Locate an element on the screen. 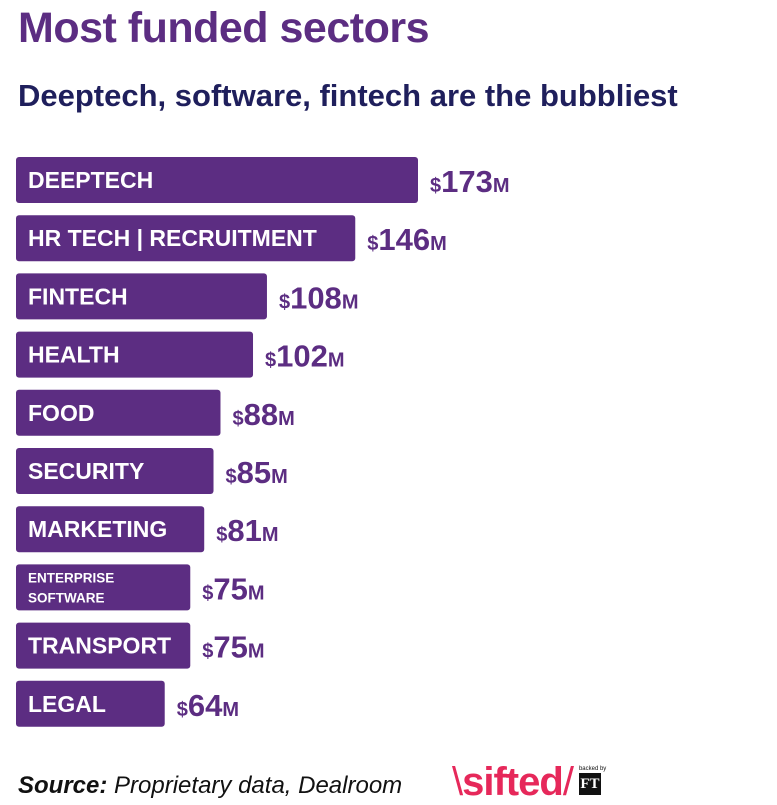 The width and height of the screenshot is (777, 805). value-label: $102M is located at coordinates (305, 356).